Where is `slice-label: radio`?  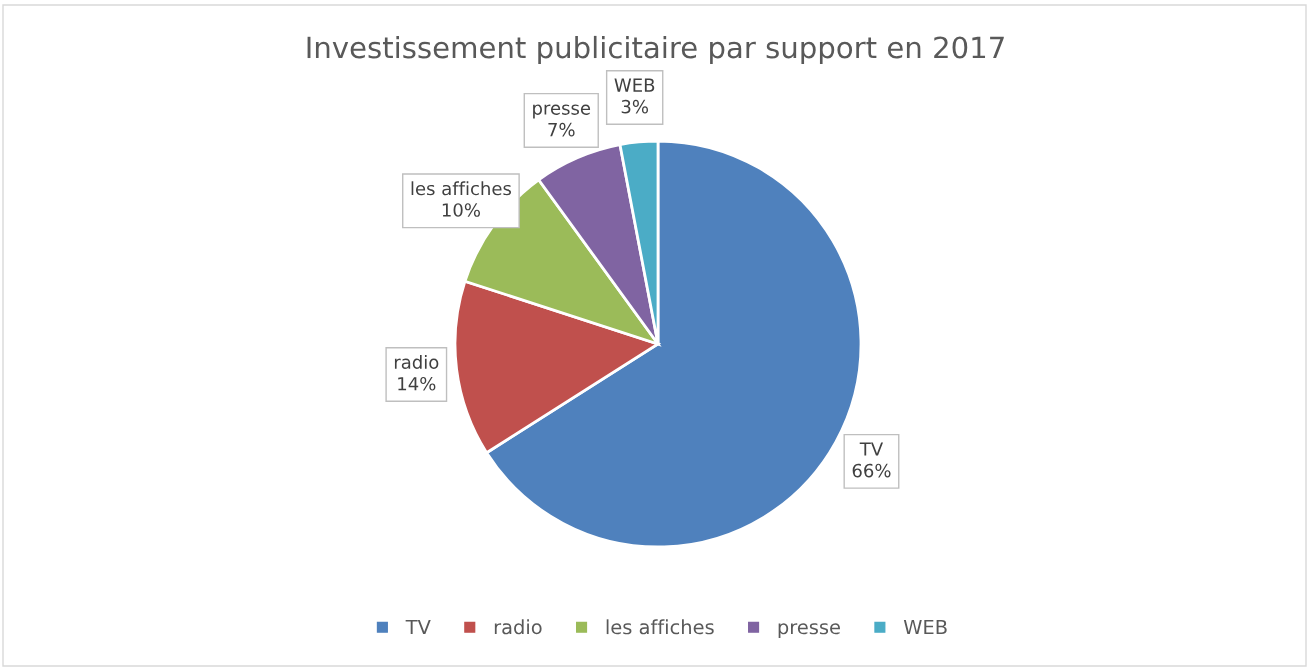 slice-label: radio is located at coordinates (416, 362).